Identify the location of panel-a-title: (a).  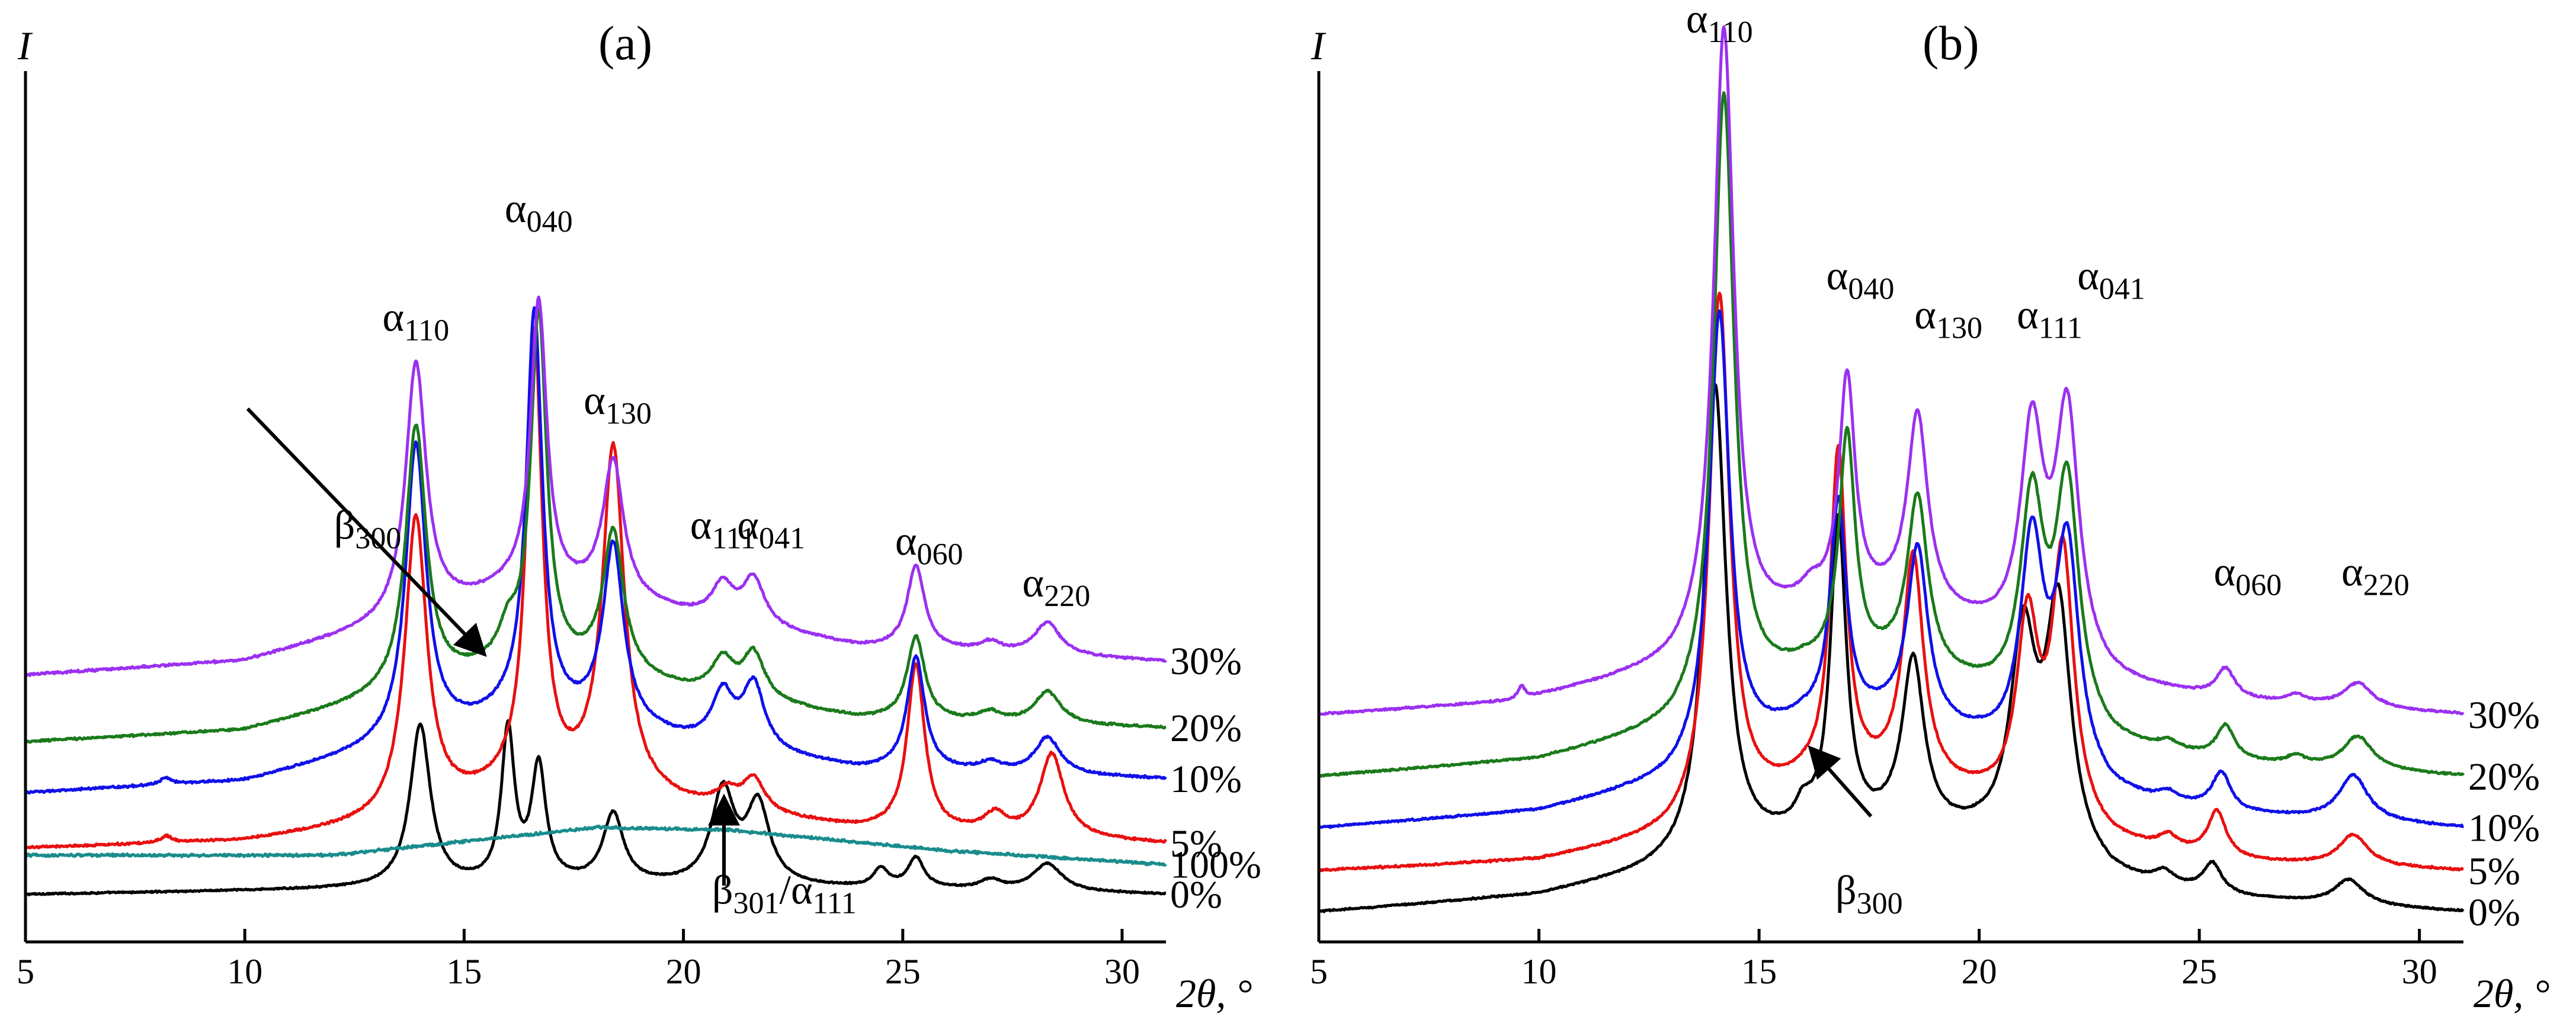
(625, 43).